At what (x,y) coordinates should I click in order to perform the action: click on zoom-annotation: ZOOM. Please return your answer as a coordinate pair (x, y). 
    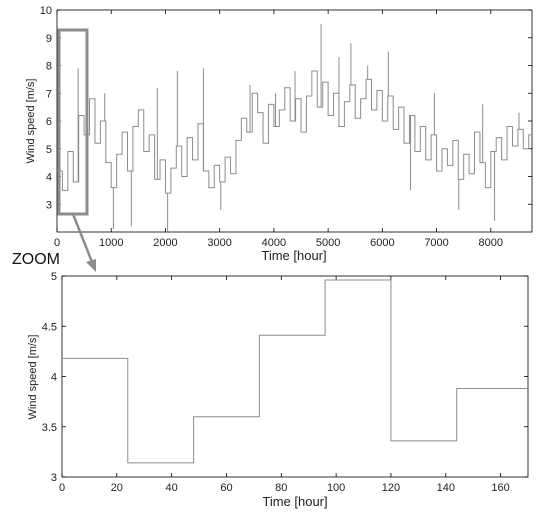
    Looking at the image, I should click on (54, 150).